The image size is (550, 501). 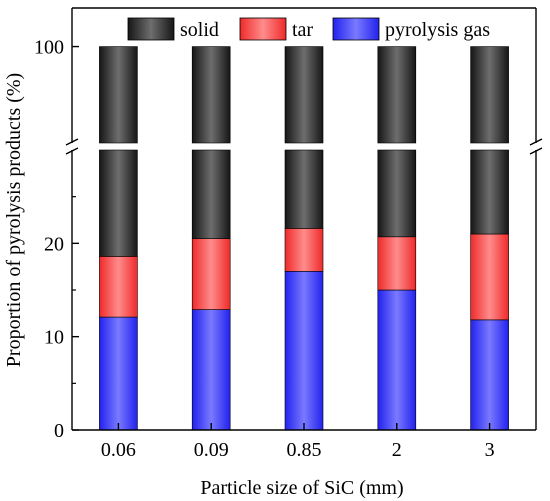 I want to click on x-tick-label: 0.09, so click(x=211, y=450).